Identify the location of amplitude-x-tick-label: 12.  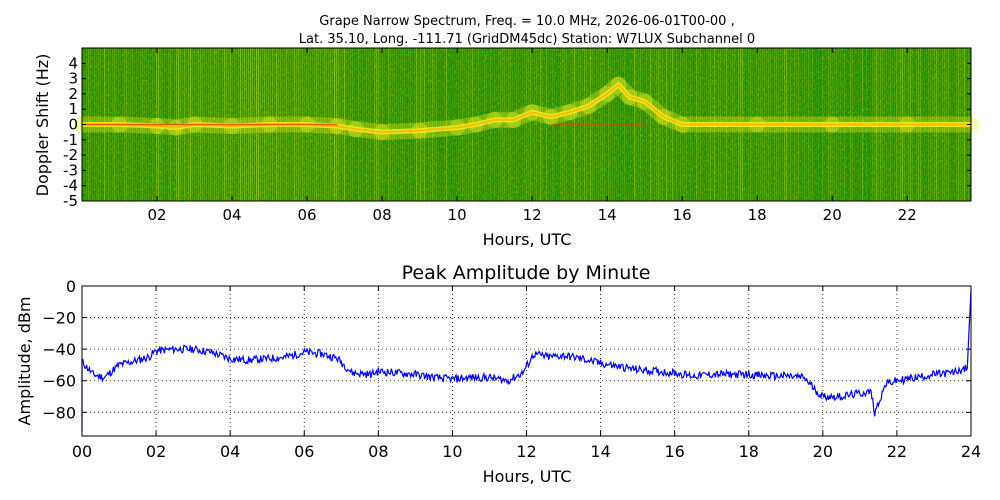
(526, 451).